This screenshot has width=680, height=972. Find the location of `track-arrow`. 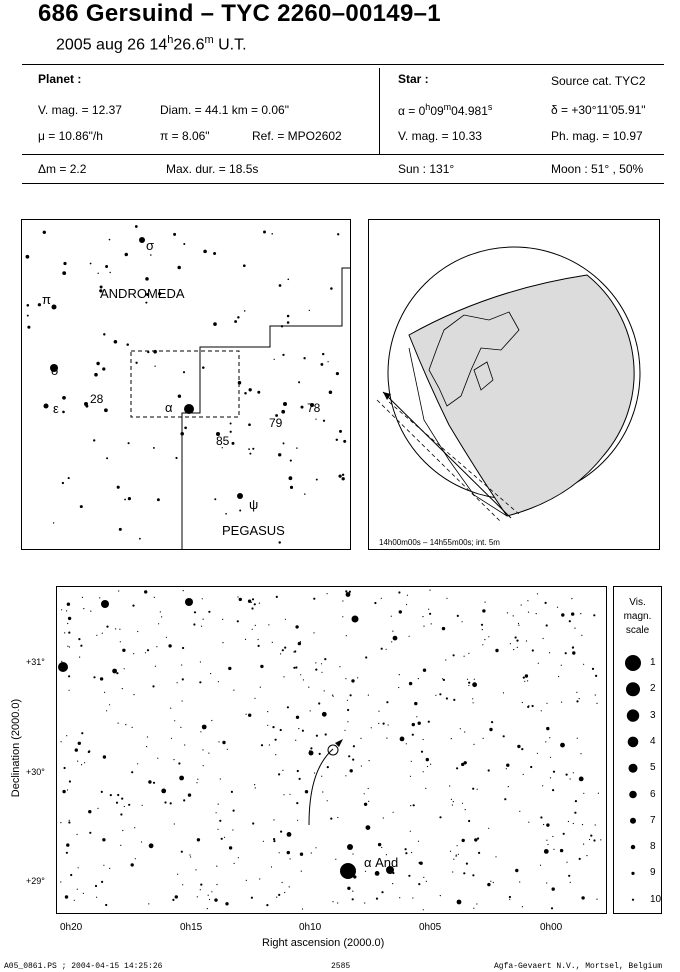

track-arrow is located at coordinates (339, 743).